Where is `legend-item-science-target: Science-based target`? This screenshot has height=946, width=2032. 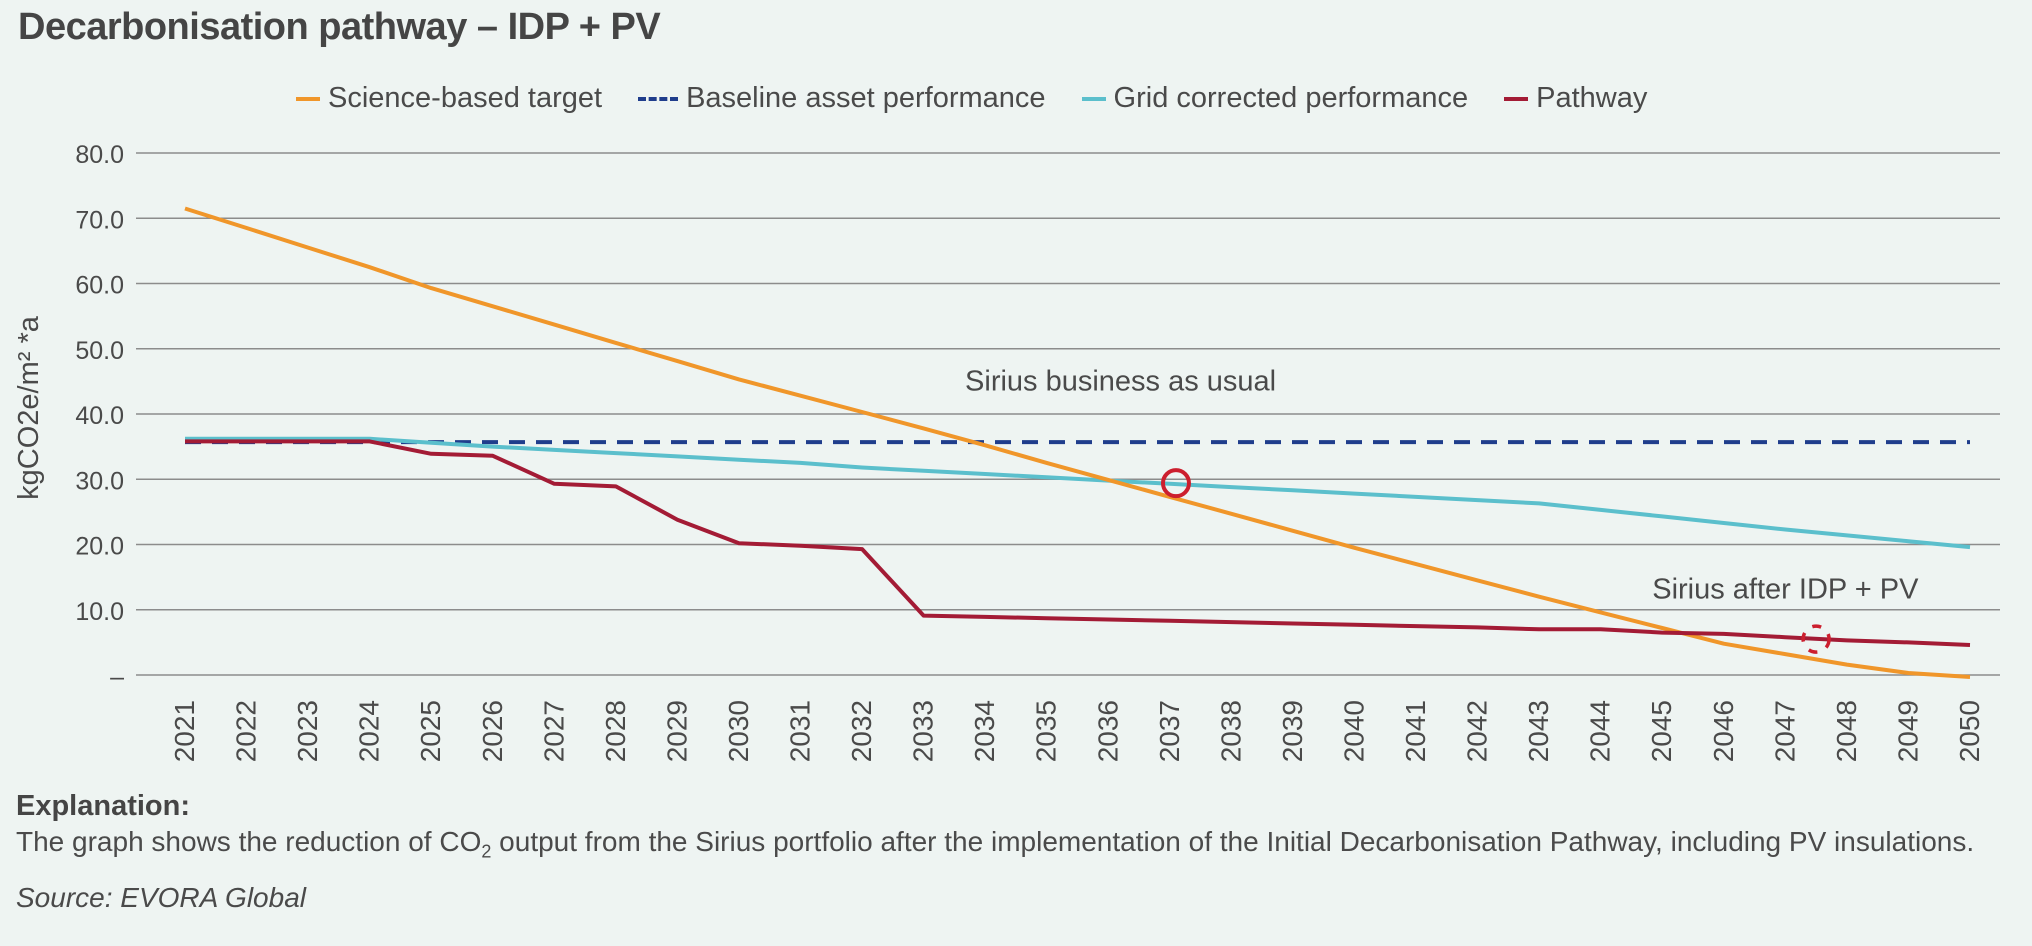
legend-item-science-target: Science-based target is located at coordinates (449, 98).